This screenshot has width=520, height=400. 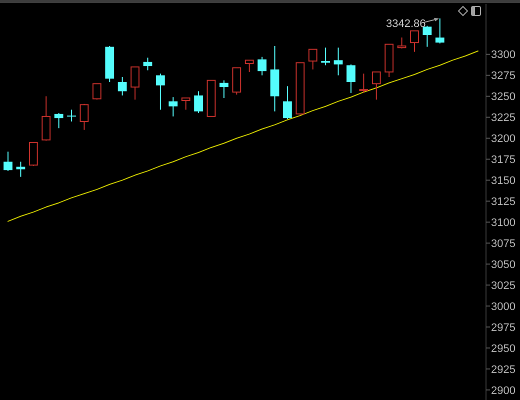 What do you see at coordinates (503, 328) in the screenshot?
I see `y-tick-label: 2975` at bounding box center [503, 328].